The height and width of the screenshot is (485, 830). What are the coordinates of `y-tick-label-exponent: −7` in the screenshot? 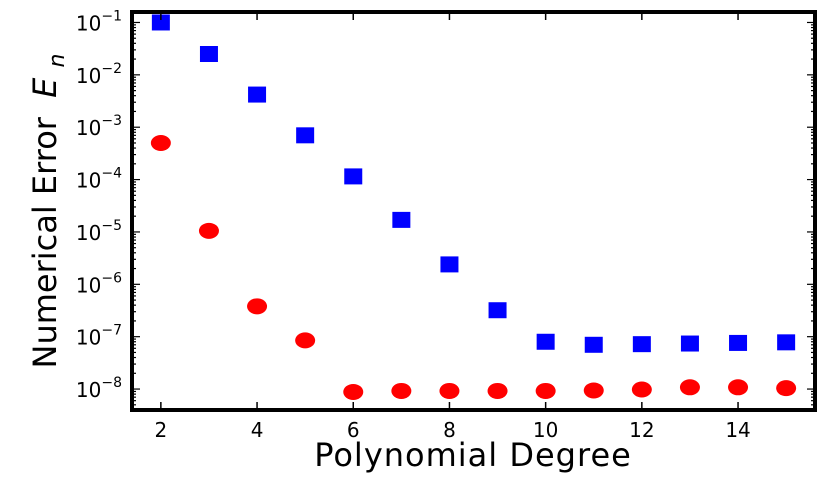 It's located at (111, 331).